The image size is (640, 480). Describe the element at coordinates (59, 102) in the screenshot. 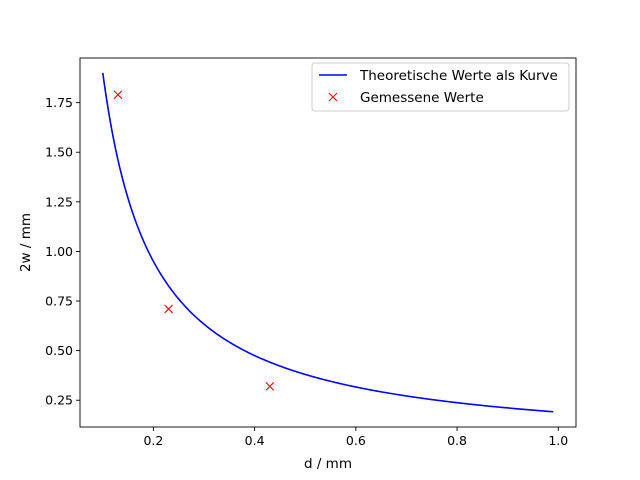

I see `y-tick-label: 1.75` at that location.